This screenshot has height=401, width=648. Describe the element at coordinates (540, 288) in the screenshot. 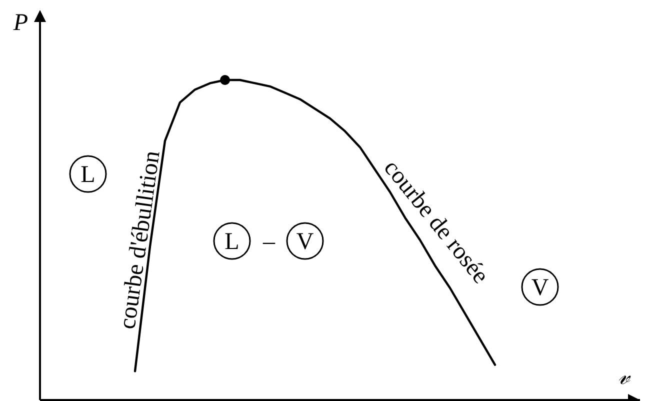

I see `text: V` at that location.